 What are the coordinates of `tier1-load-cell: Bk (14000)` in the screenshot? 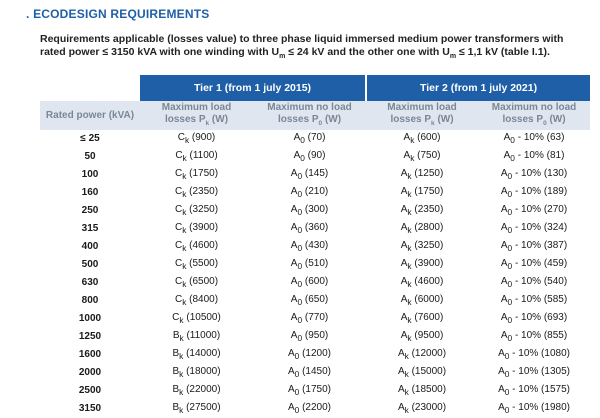 It's located at (196, 354).